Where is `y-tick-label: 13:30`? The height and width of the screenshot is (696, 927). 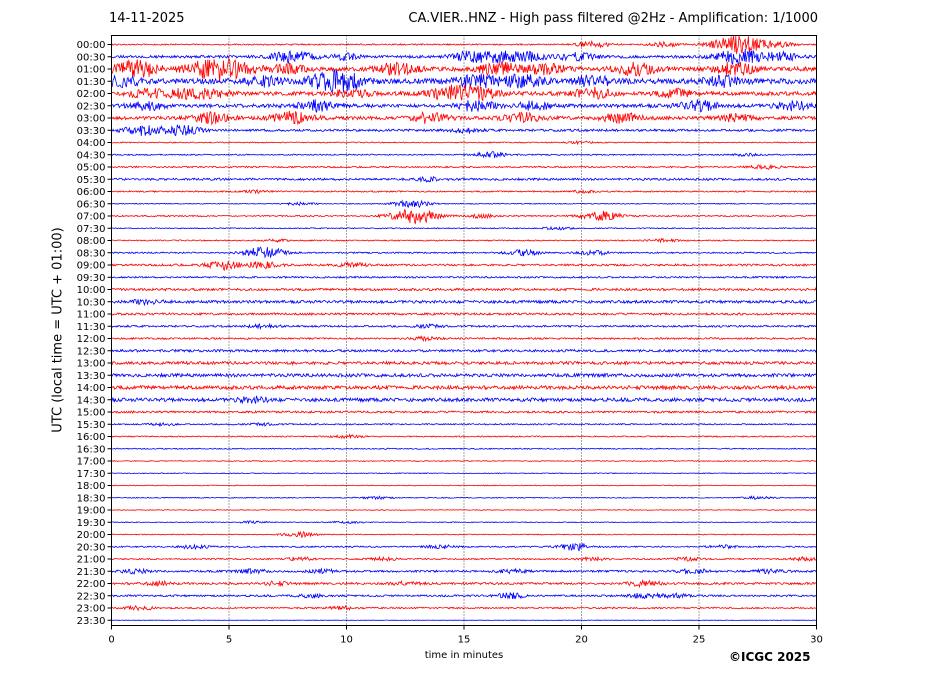
y-tick-label: 13:30 is located at coordinates (91, 376).